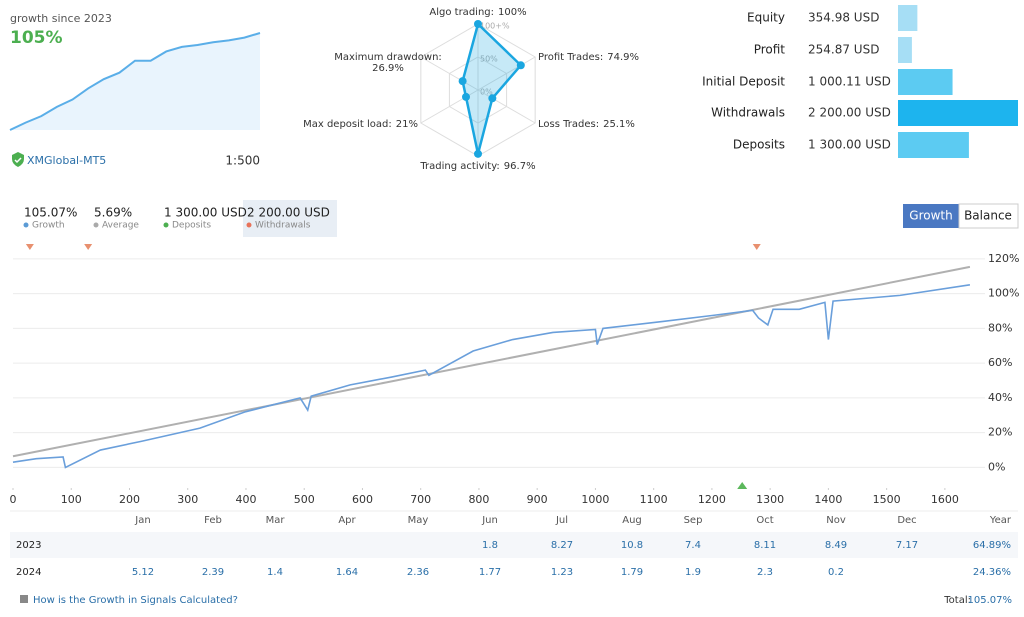 This screenshot has width=1024, height=617. What do you see at coordinates (906, 520) in the screenshot?
I see `table-header: Dec` at bounding box center [906, 520].